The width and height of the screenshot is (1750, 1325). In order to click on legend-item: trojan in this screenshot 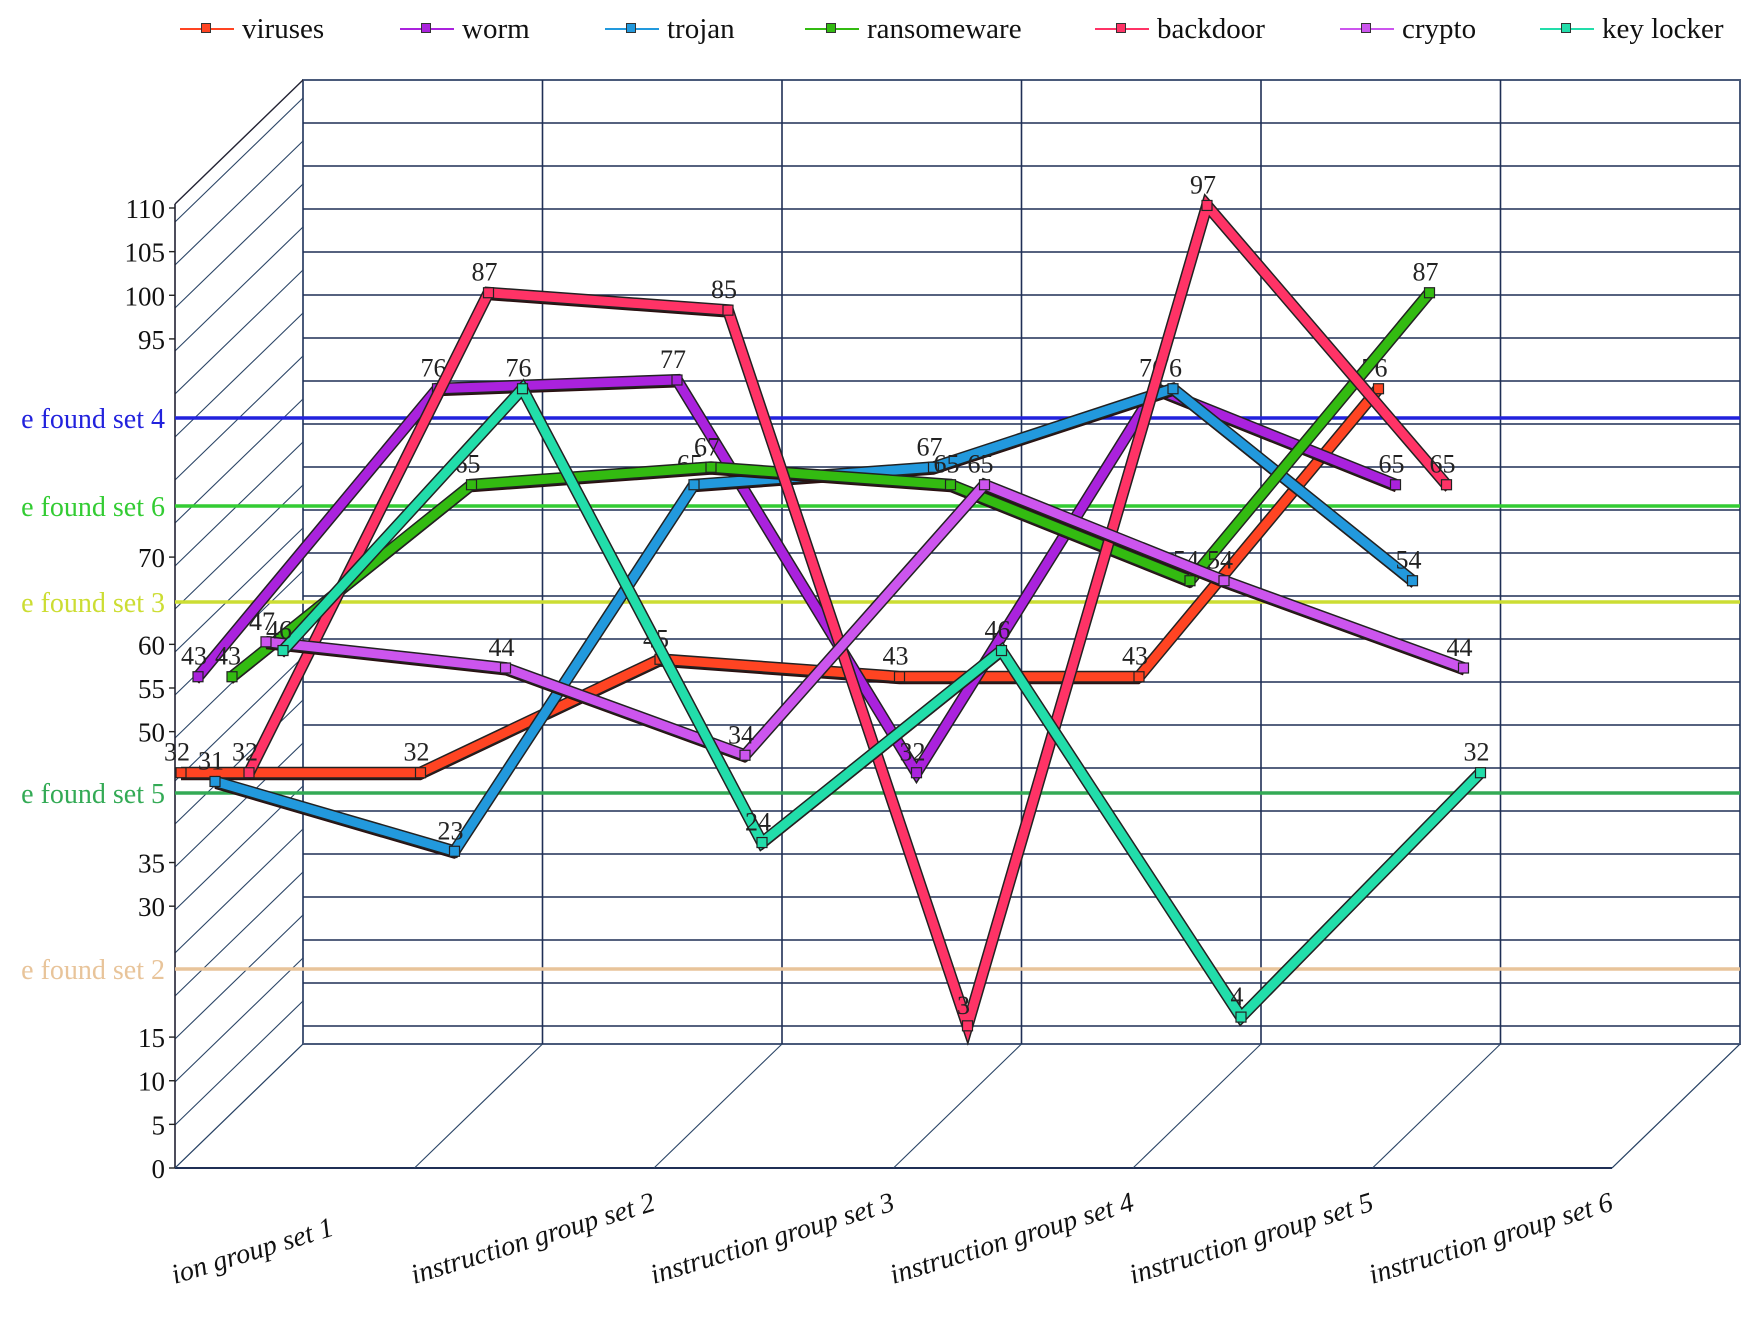, I will do `click(670, 29)`.